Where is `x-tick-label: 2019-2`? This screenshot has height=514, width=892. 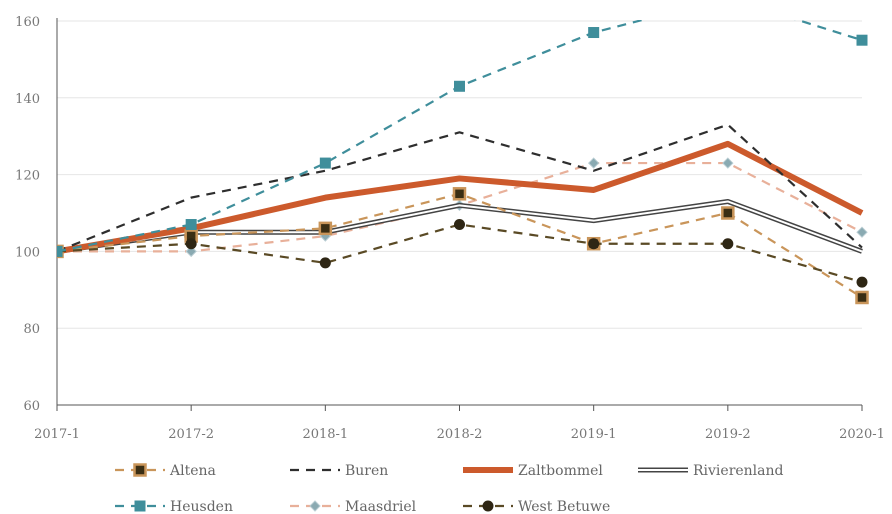
x-tick-label: 2019-2 is located at coordinates (728, 434).